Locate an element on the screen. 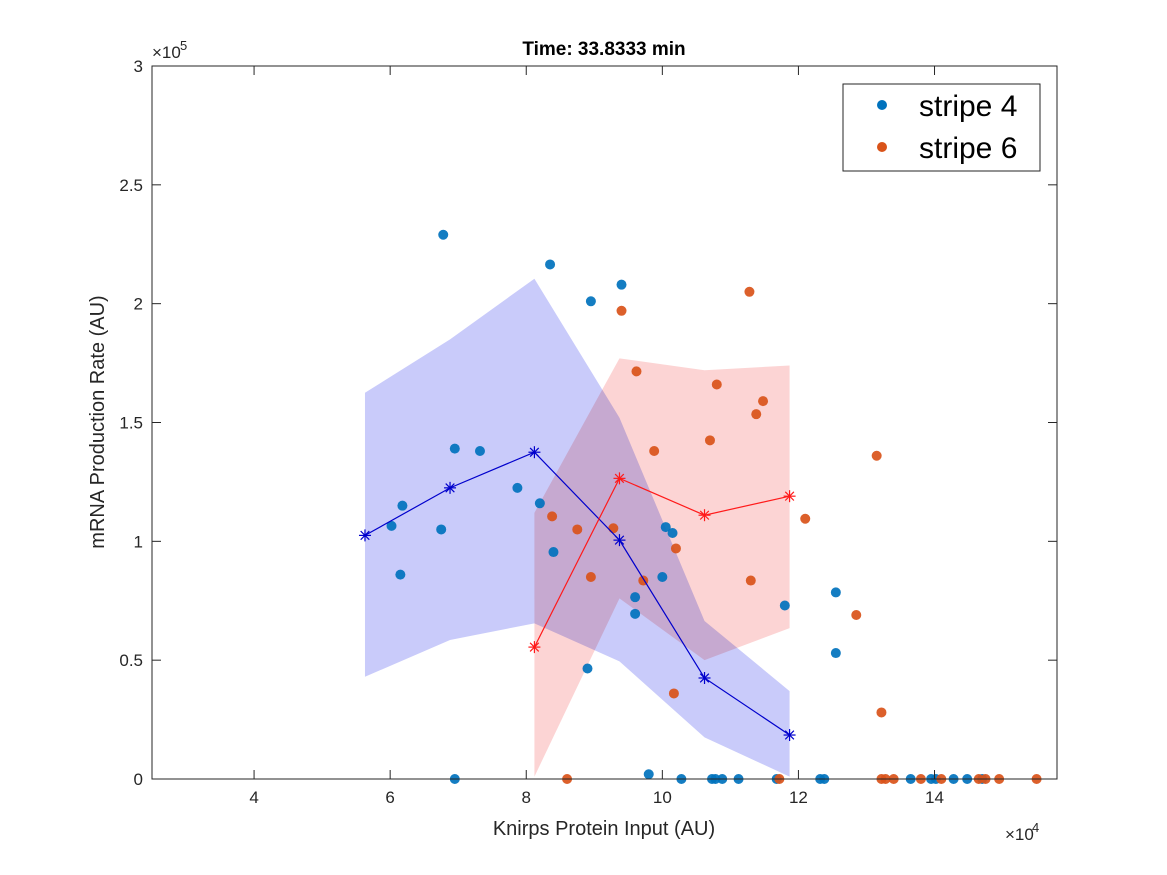 The width and height of the screenshot is (1167, 875). y-scale-exp: 5 is located at coordinates (183, 45).